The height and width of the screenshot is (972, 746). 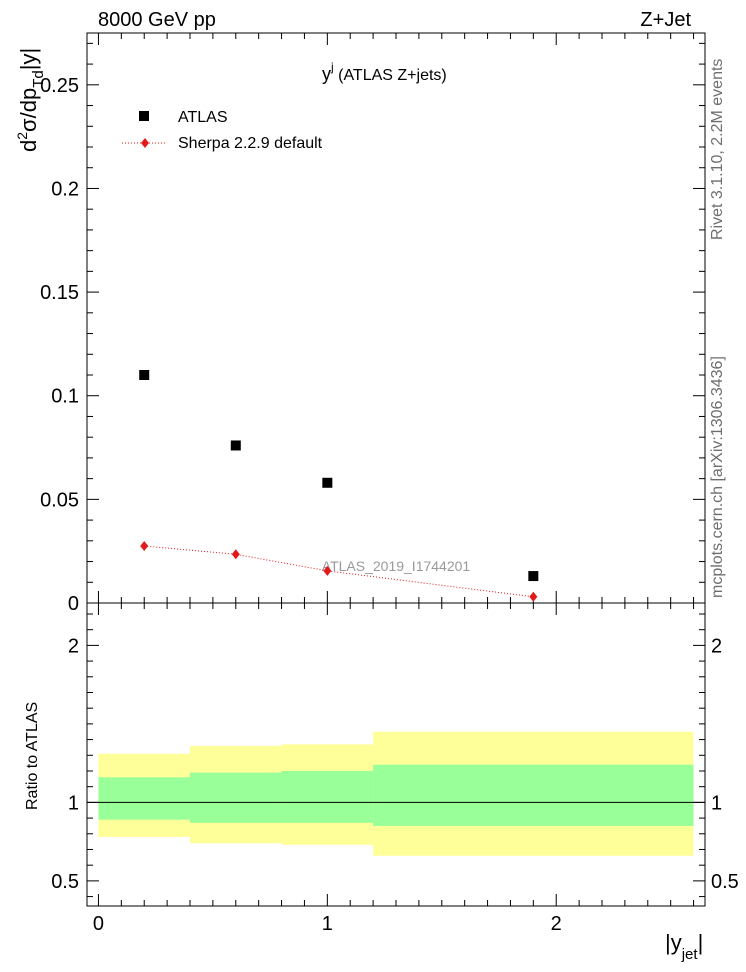 I want to click on ratio-x-tick-labels: 0 1 2, so click(x=327, y=924).